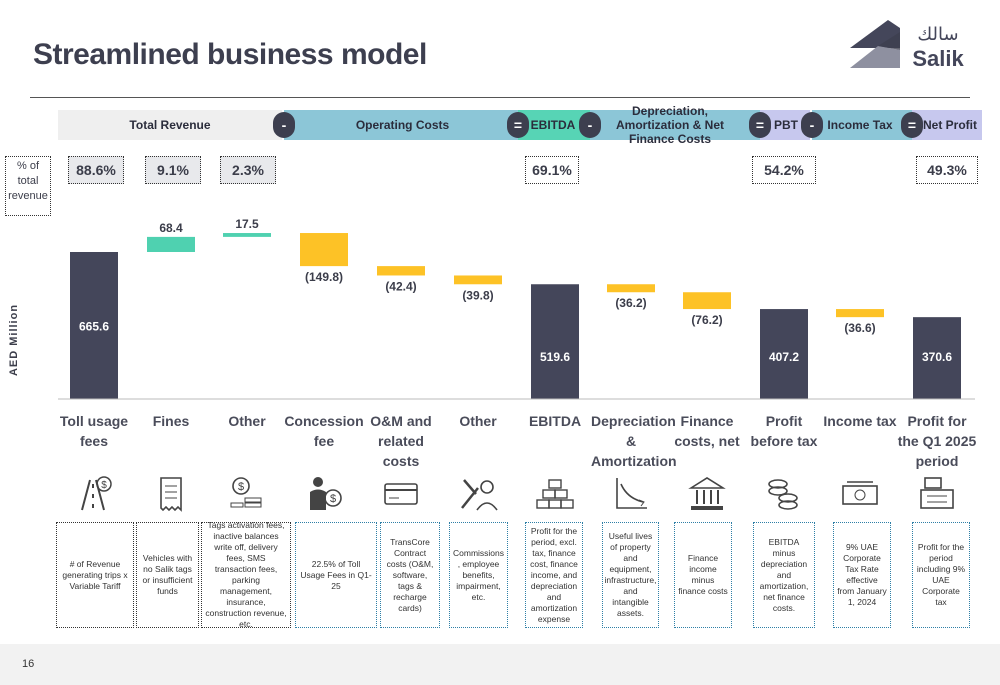  I want to click on band-ebitda, so click(554, 125).